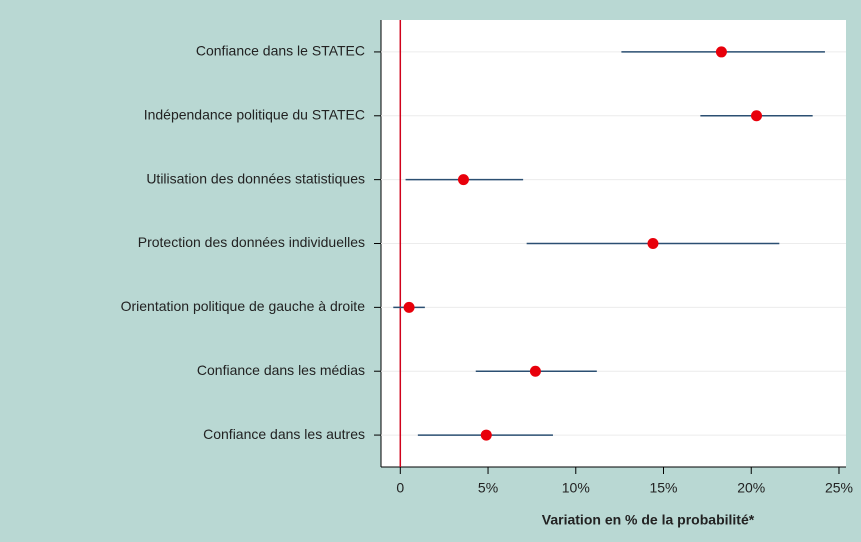 This screenshot has height=542, width=861. Describe the element at coordinates (400, 488) in the screenshot. I see `x-tick-label: 0` at that location.